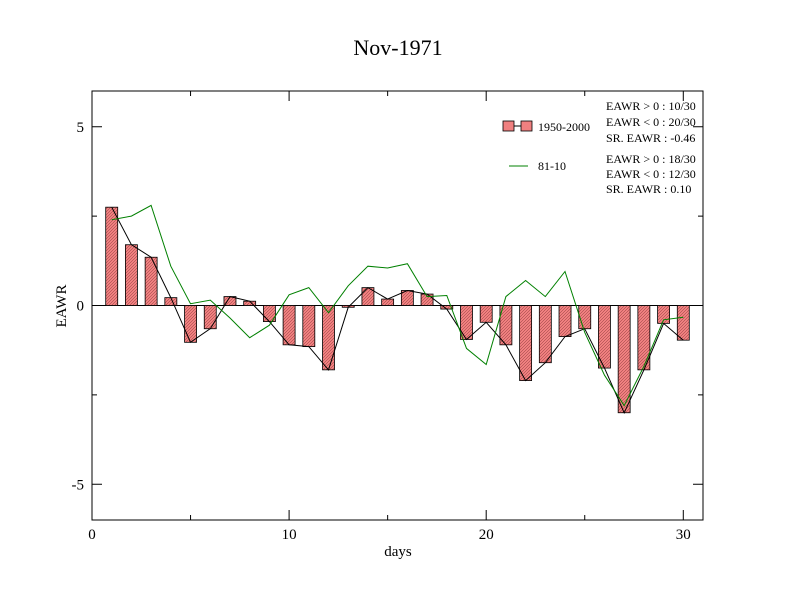 Image resolution: width=792 pixels, height=612 pixels. Describe the element at coordinates (398, 552) in the screenshot. I see `x-axis-label: days` at that location.